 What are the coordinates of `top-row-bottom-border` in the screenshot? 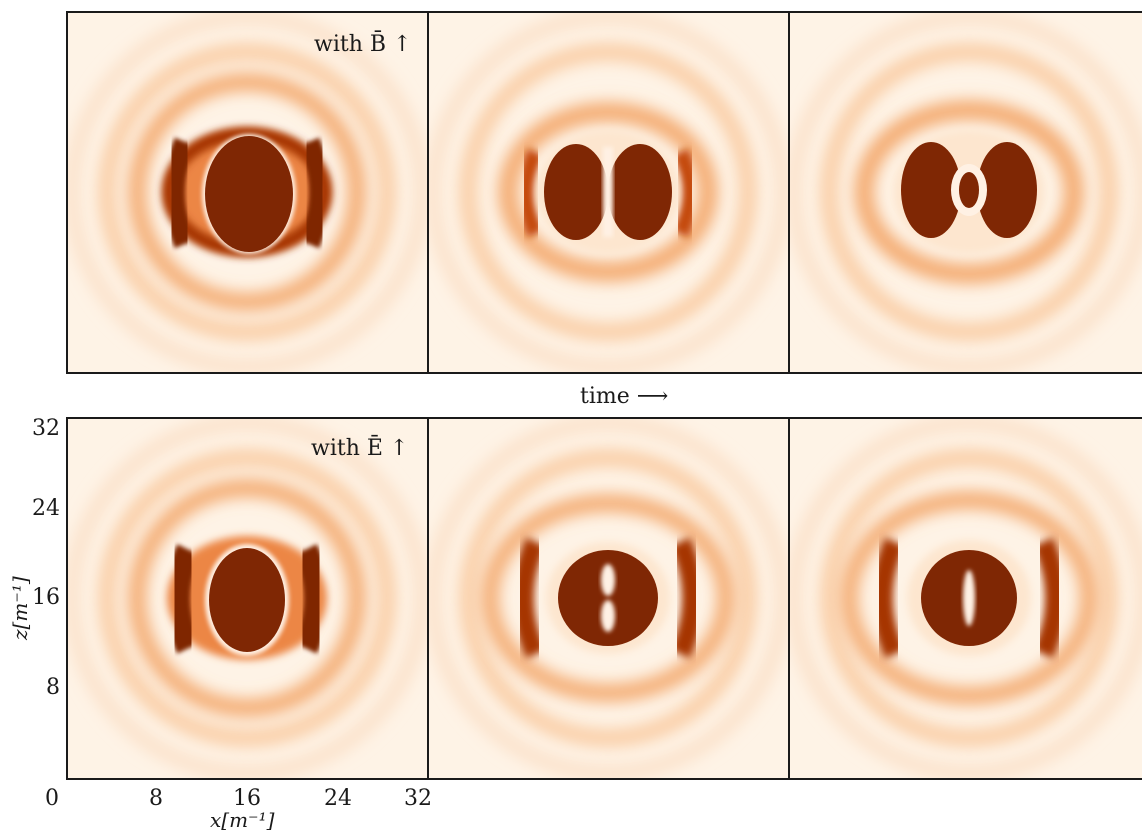 It's located at (604, 373).